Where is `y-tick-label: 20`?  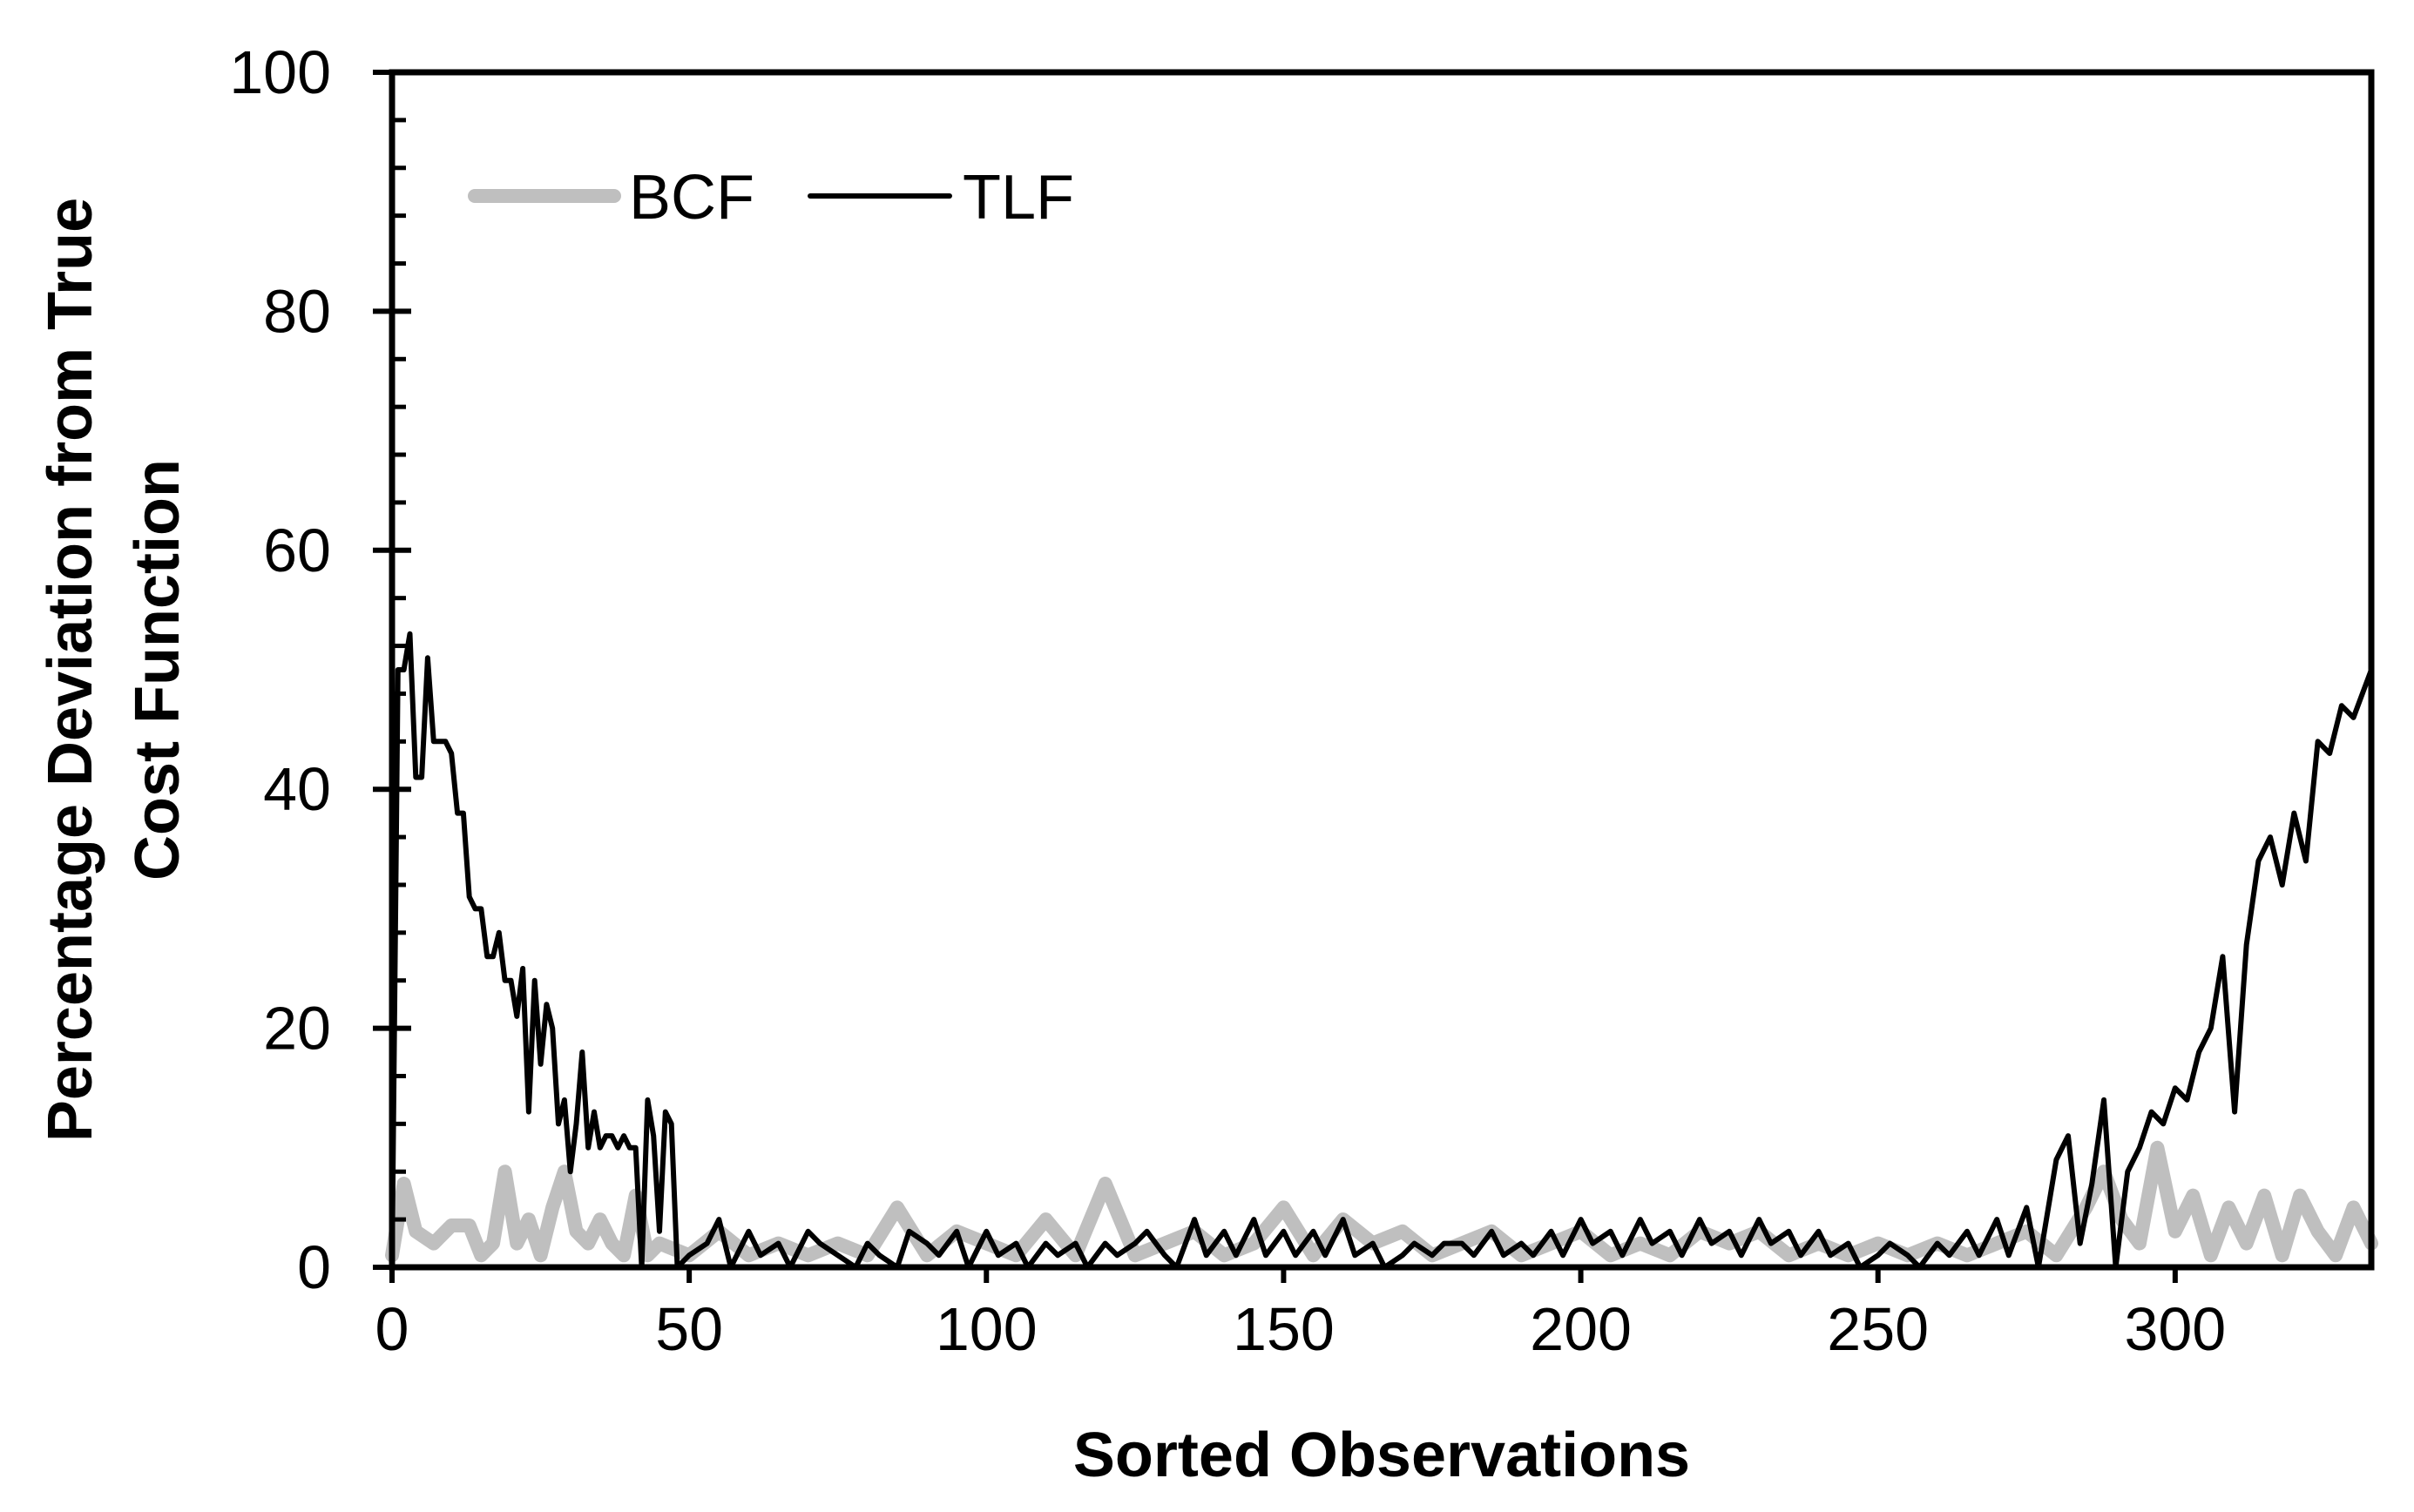
y-tick-label: 20 is located at coordinates (297, 1029).